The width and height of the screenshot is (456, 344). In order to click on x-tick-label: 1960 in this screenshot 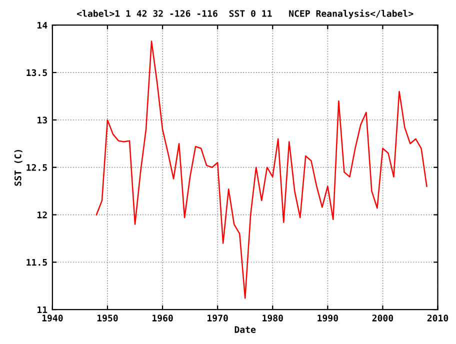, I will do `click(162, 318)`.